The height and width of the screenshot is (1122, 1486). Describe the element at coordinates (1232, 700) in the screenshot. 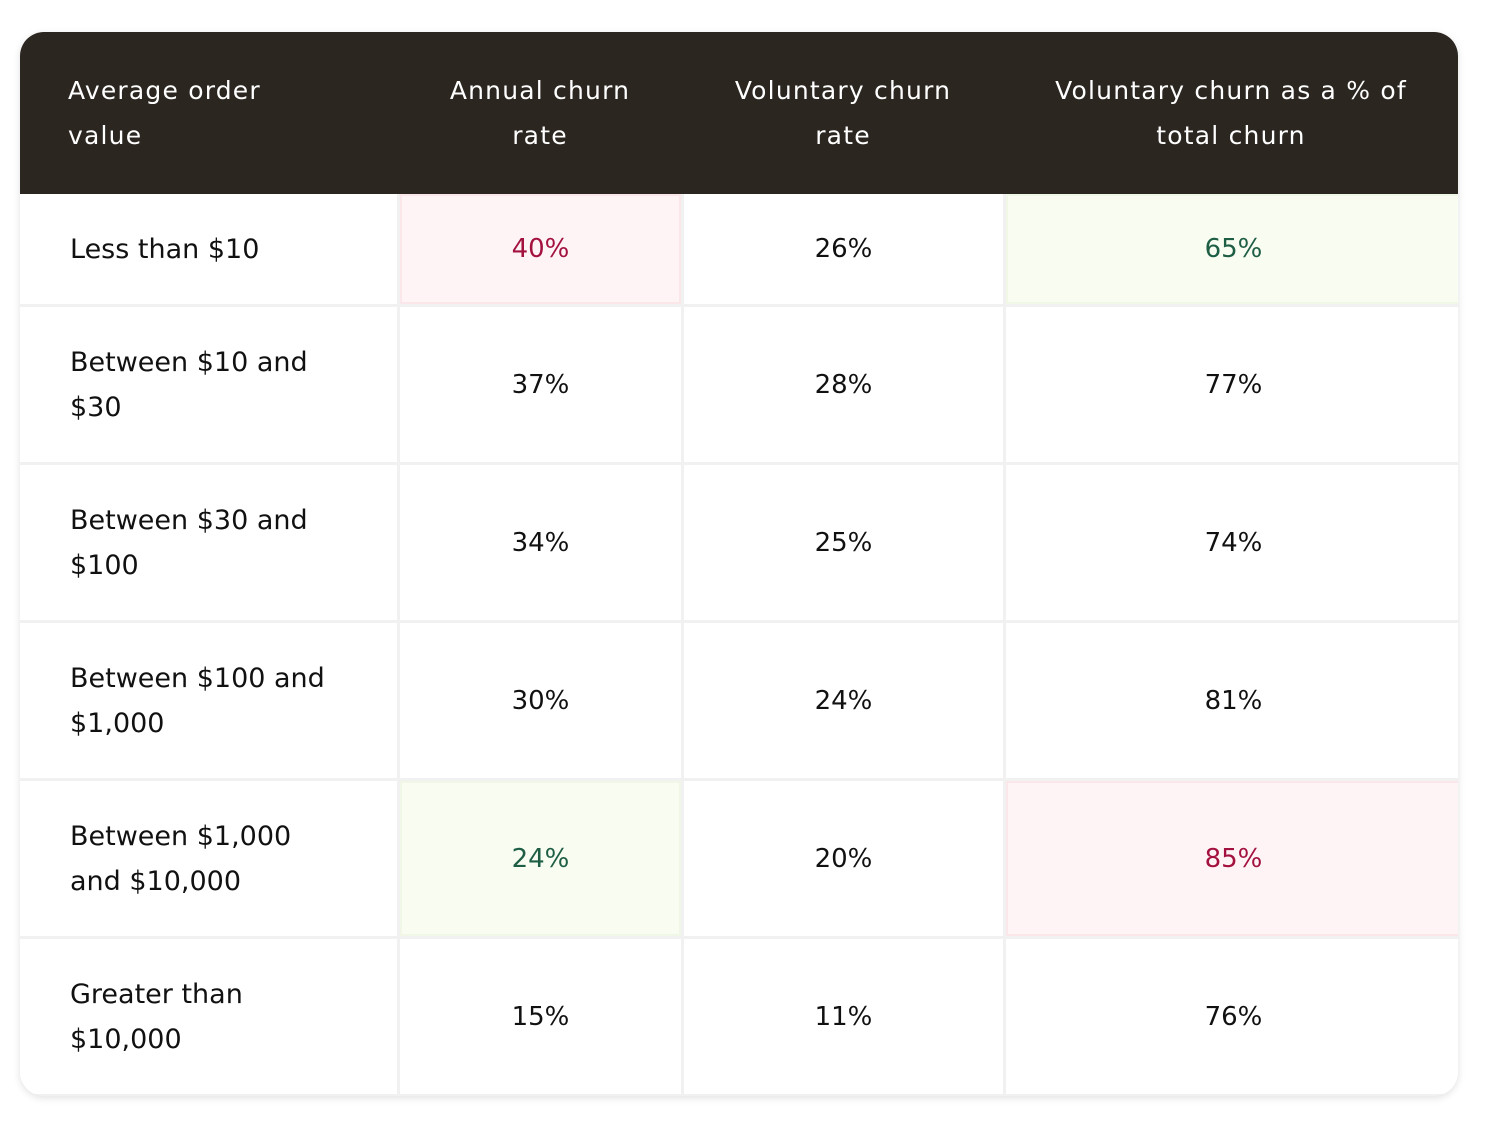

I see `cell: 81%` at that location.